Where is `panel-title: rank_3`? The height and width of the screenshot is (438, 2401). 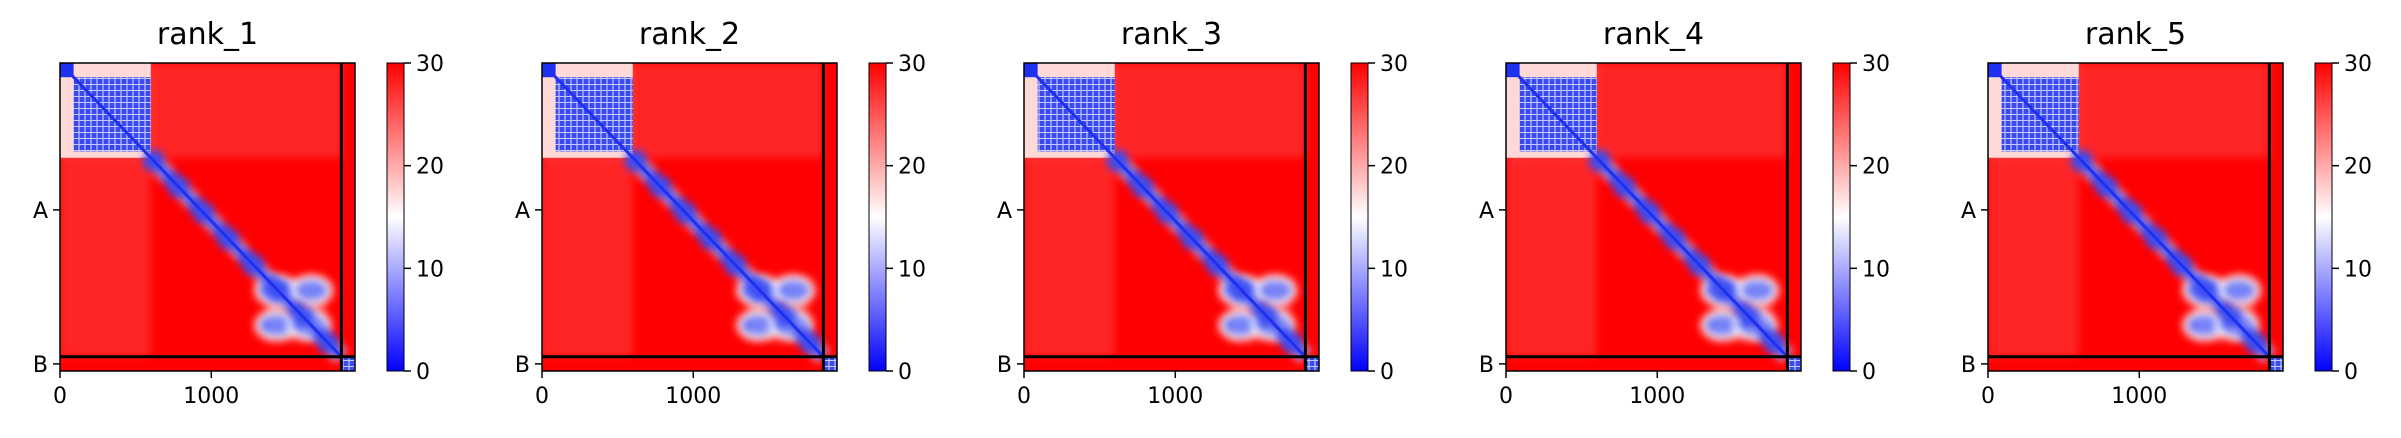
panel-title: rank_3 is located at coordinates (1171, 34).